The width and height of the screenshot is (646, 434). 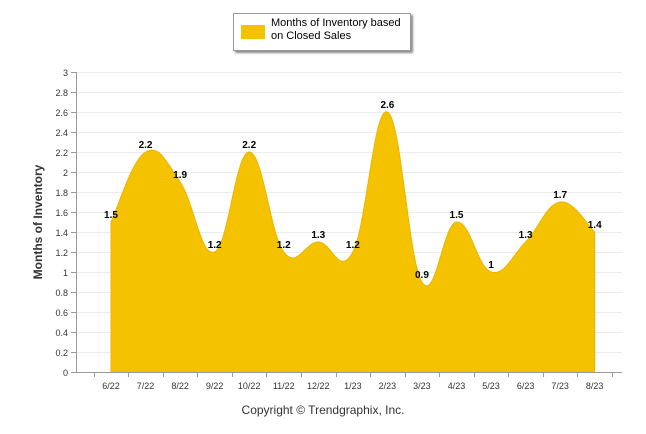 I want to click on y-tick-label: 1.8, so click(x=61, y=193).